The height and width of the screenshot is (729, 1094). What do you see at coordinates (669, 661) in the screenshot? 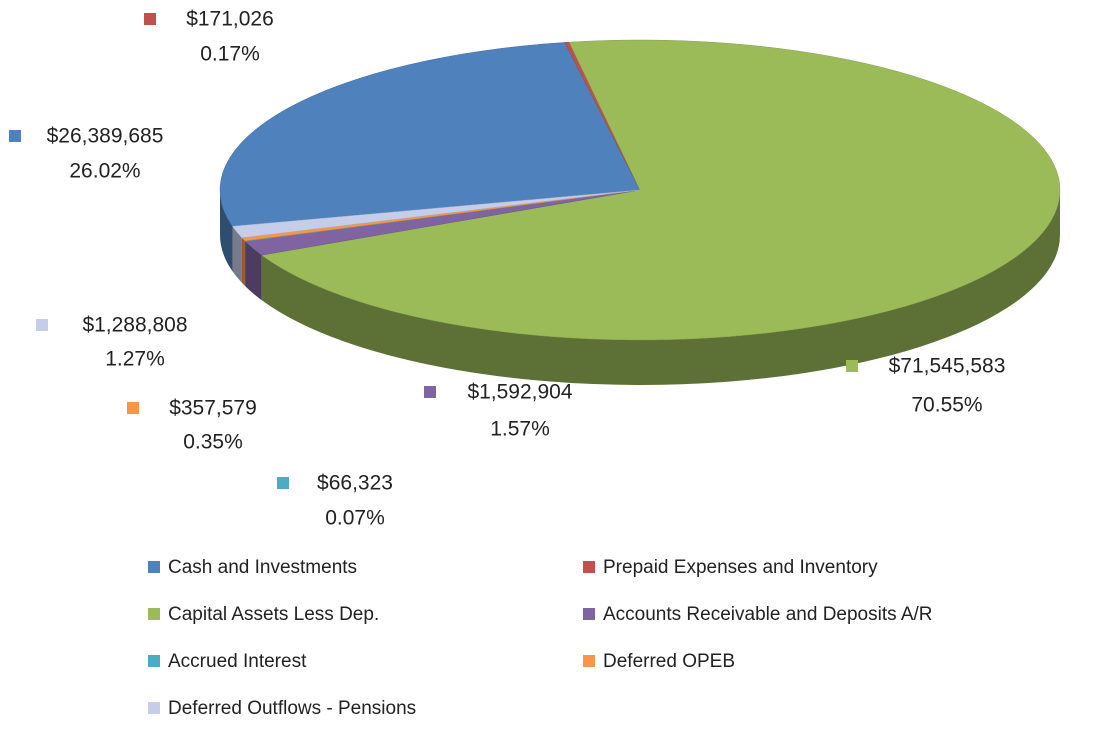
I see `legend-label: Deferred OPEB` at bounding box center [669, 661].